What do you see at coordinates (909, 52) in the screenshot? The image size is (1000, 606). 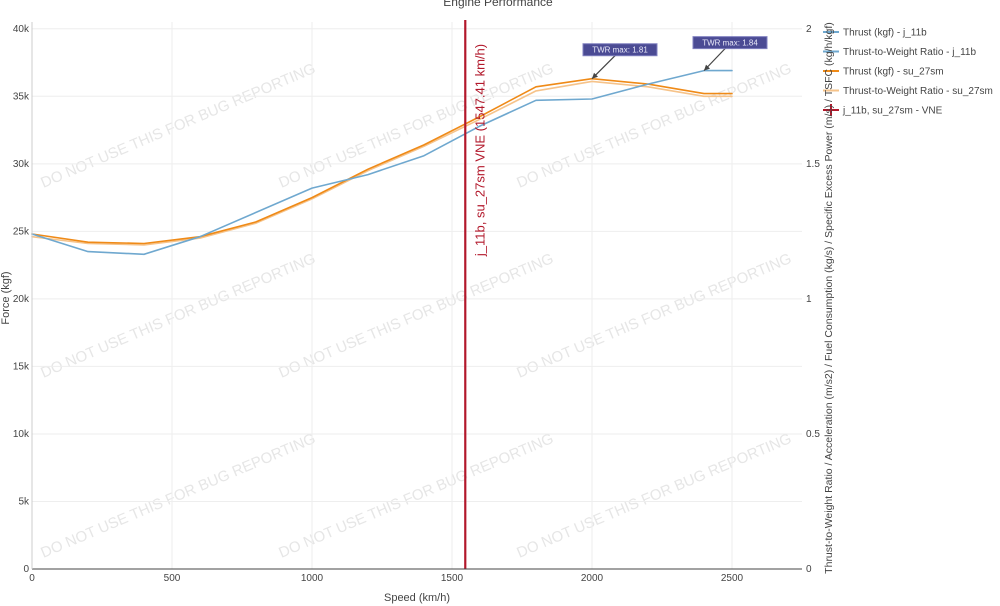 I see `legend-item-label: Thrust-to-Weight Ratio - j_11b` at bounding box center [909, 52].